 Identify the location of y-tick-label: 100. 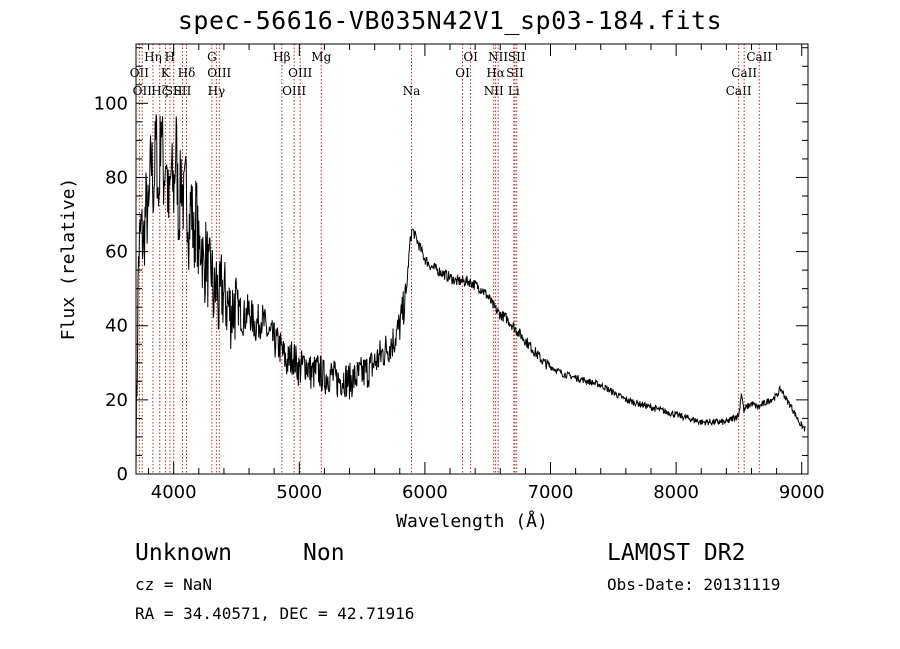
(111, 103).